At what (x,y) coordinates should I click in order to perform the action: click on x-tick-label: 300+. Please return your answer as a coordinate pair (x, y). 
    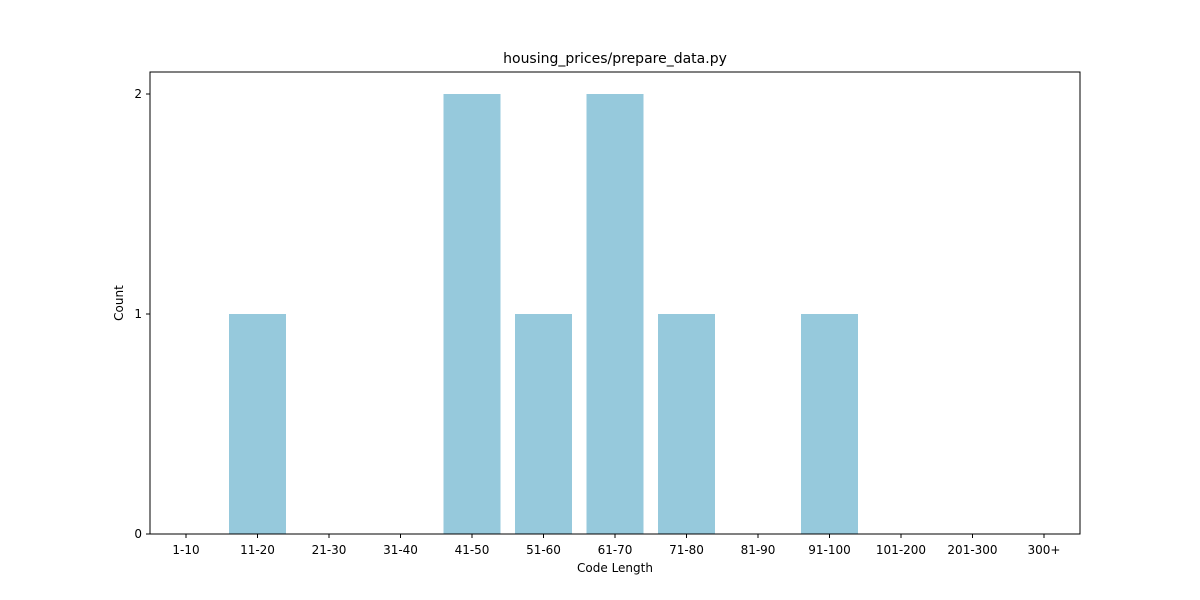
    Looking at the image, I should click on (1044, 550).